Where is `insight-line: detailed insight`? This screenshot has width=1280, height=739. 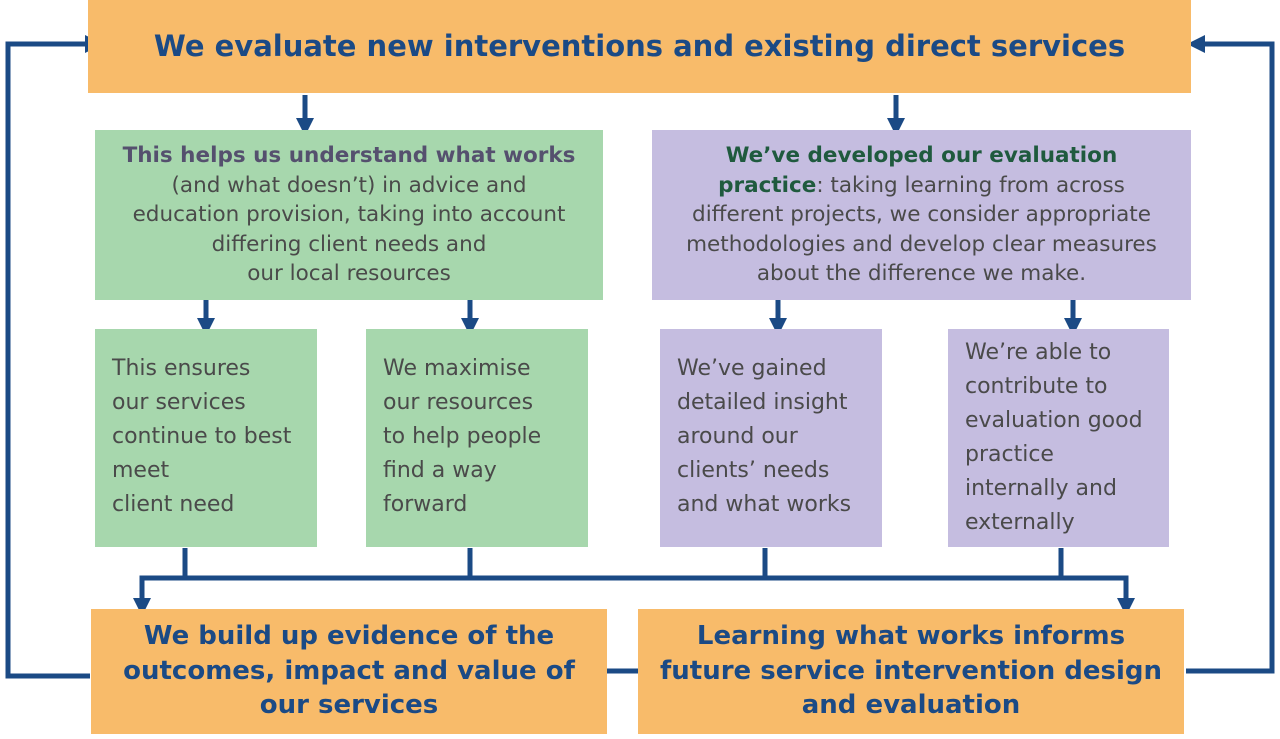
insight-line: detailed insight is located at coordinates (762, 402).